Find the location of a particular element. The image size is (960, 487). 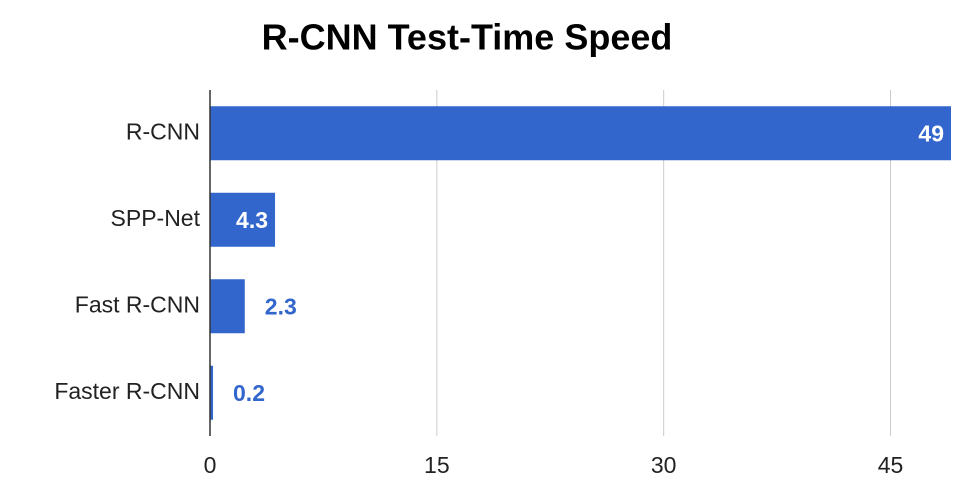

x-tick-label: 30 is located at coordinates (664, 465).